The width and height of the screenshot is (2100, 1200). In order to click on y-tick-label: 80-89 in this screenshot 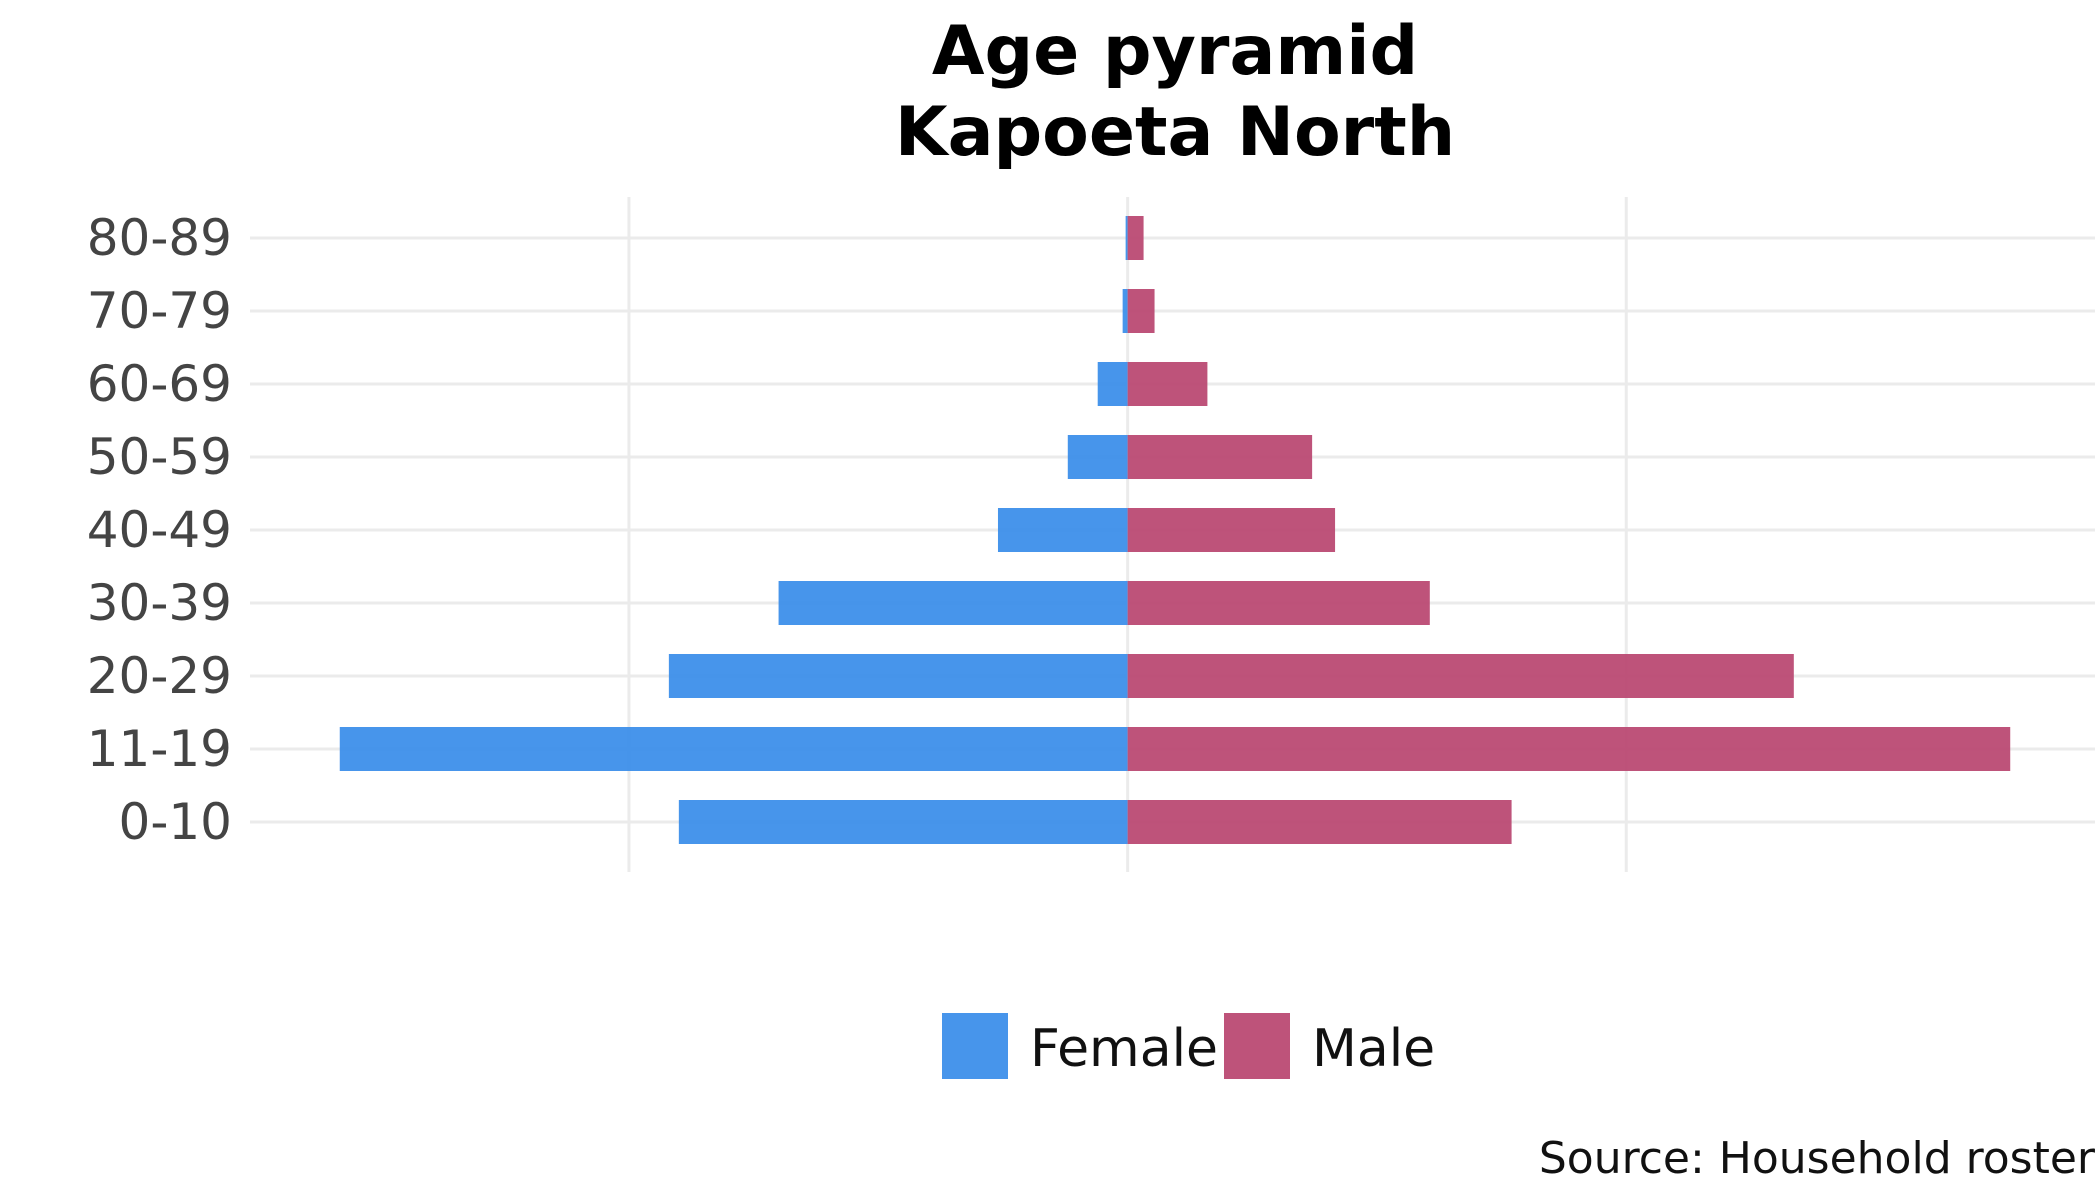, I will do `click(159, 238)`.